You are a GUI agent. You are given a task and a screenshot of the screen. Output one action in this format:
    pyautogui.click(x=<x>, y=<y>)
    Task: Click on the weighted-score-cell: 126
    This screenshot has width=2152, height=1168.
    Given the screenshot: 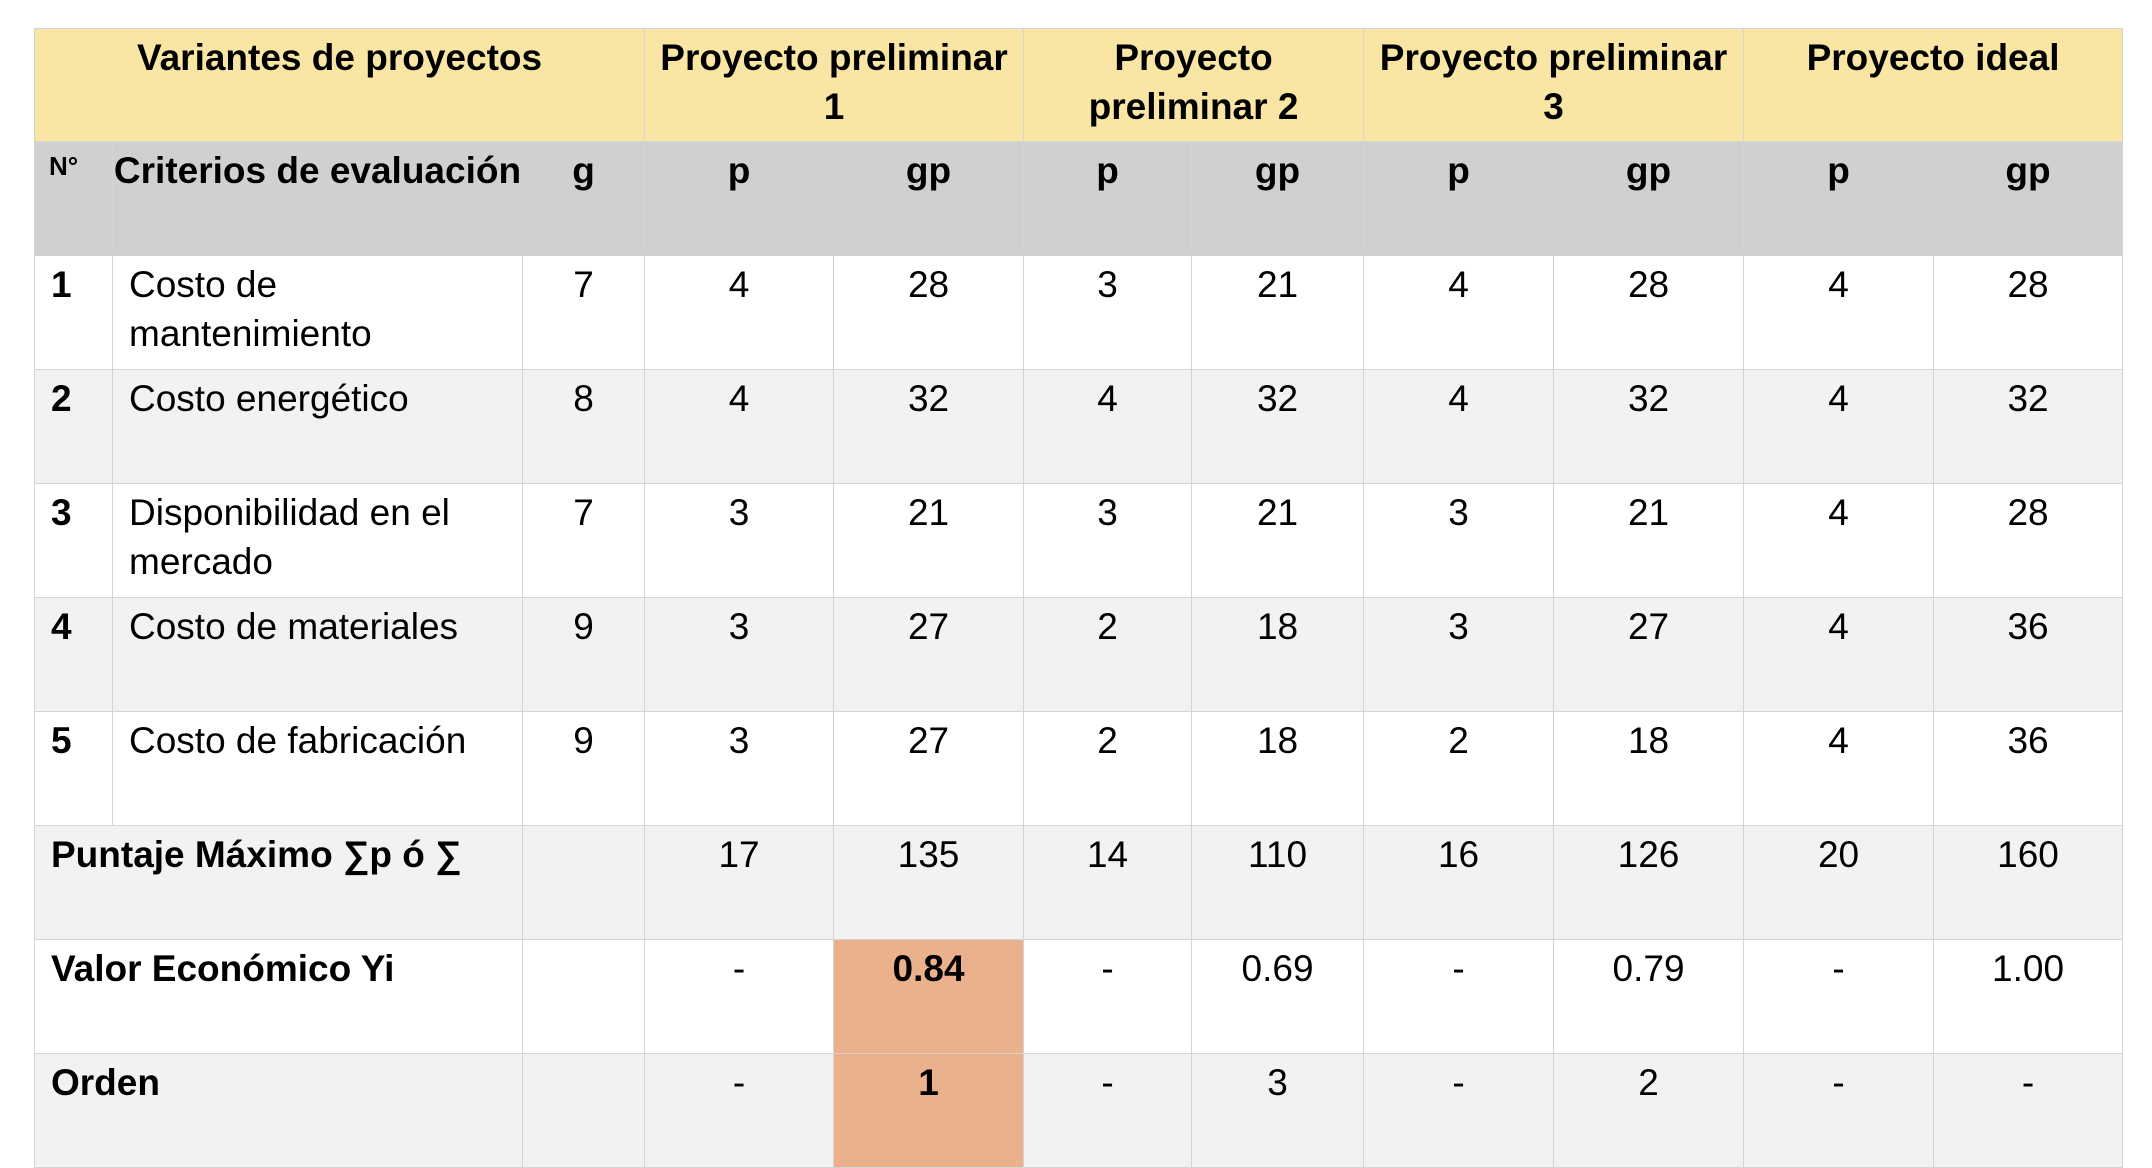 What is the action you would take?
    pyautogui.click(x=1649, y=882)
    